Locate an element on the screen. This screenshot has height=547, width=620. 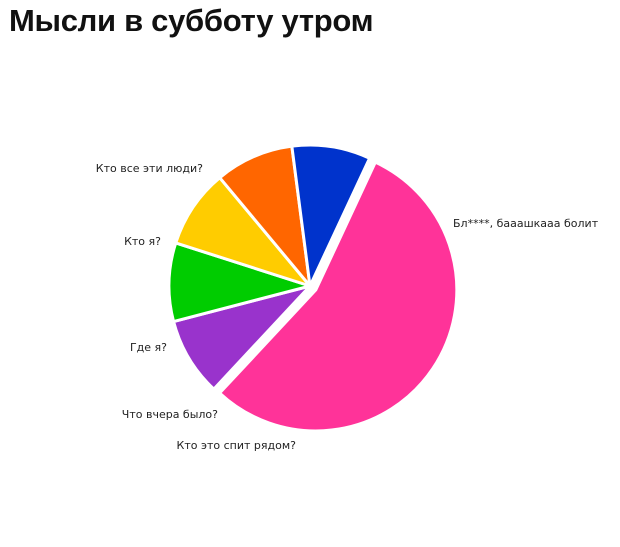
slice-label-6: Кто все эти люди? is located at coordinates (149, 168).